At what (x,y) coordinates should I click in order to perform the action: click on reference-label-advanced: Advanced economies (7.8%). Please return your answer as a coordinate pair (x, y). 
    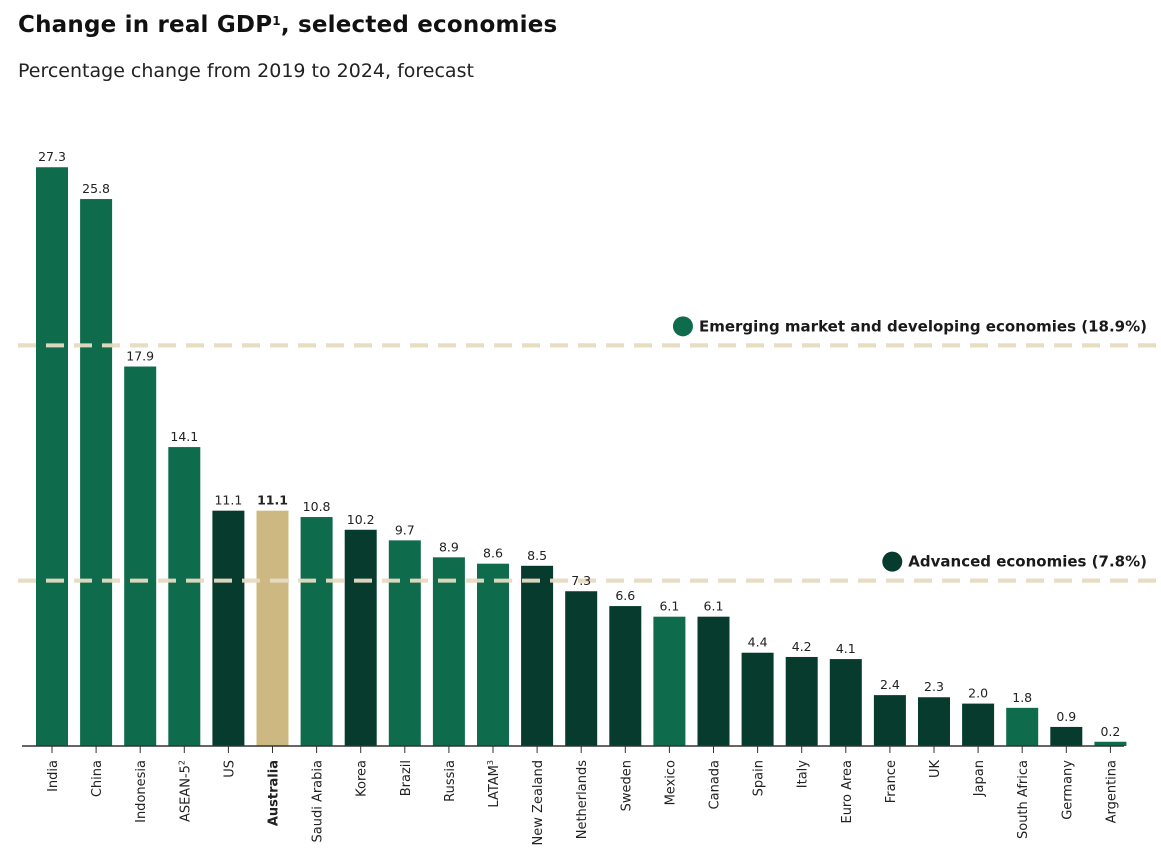
    Looking at the image, I should click on (1027, 562).